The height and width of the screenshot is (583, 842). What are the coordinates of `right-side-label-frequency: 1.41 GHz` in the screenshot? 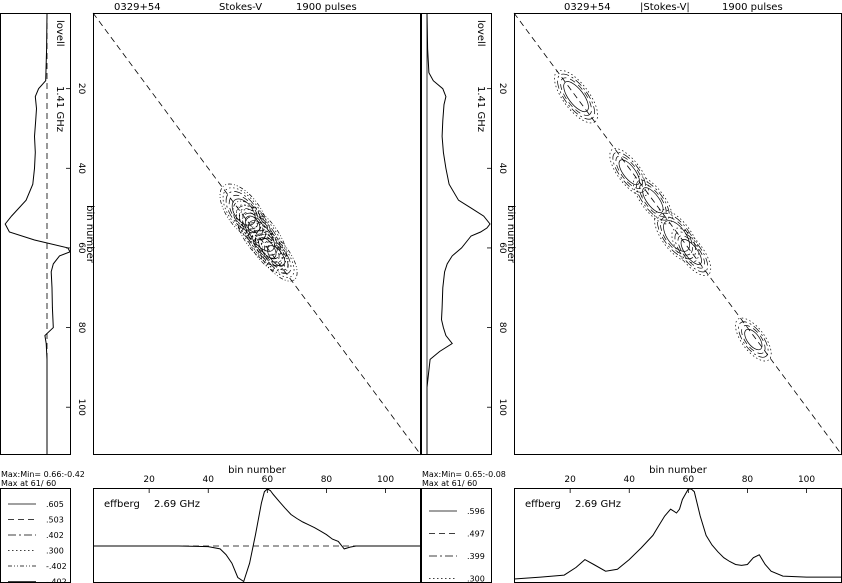 It's located at (480, 109).